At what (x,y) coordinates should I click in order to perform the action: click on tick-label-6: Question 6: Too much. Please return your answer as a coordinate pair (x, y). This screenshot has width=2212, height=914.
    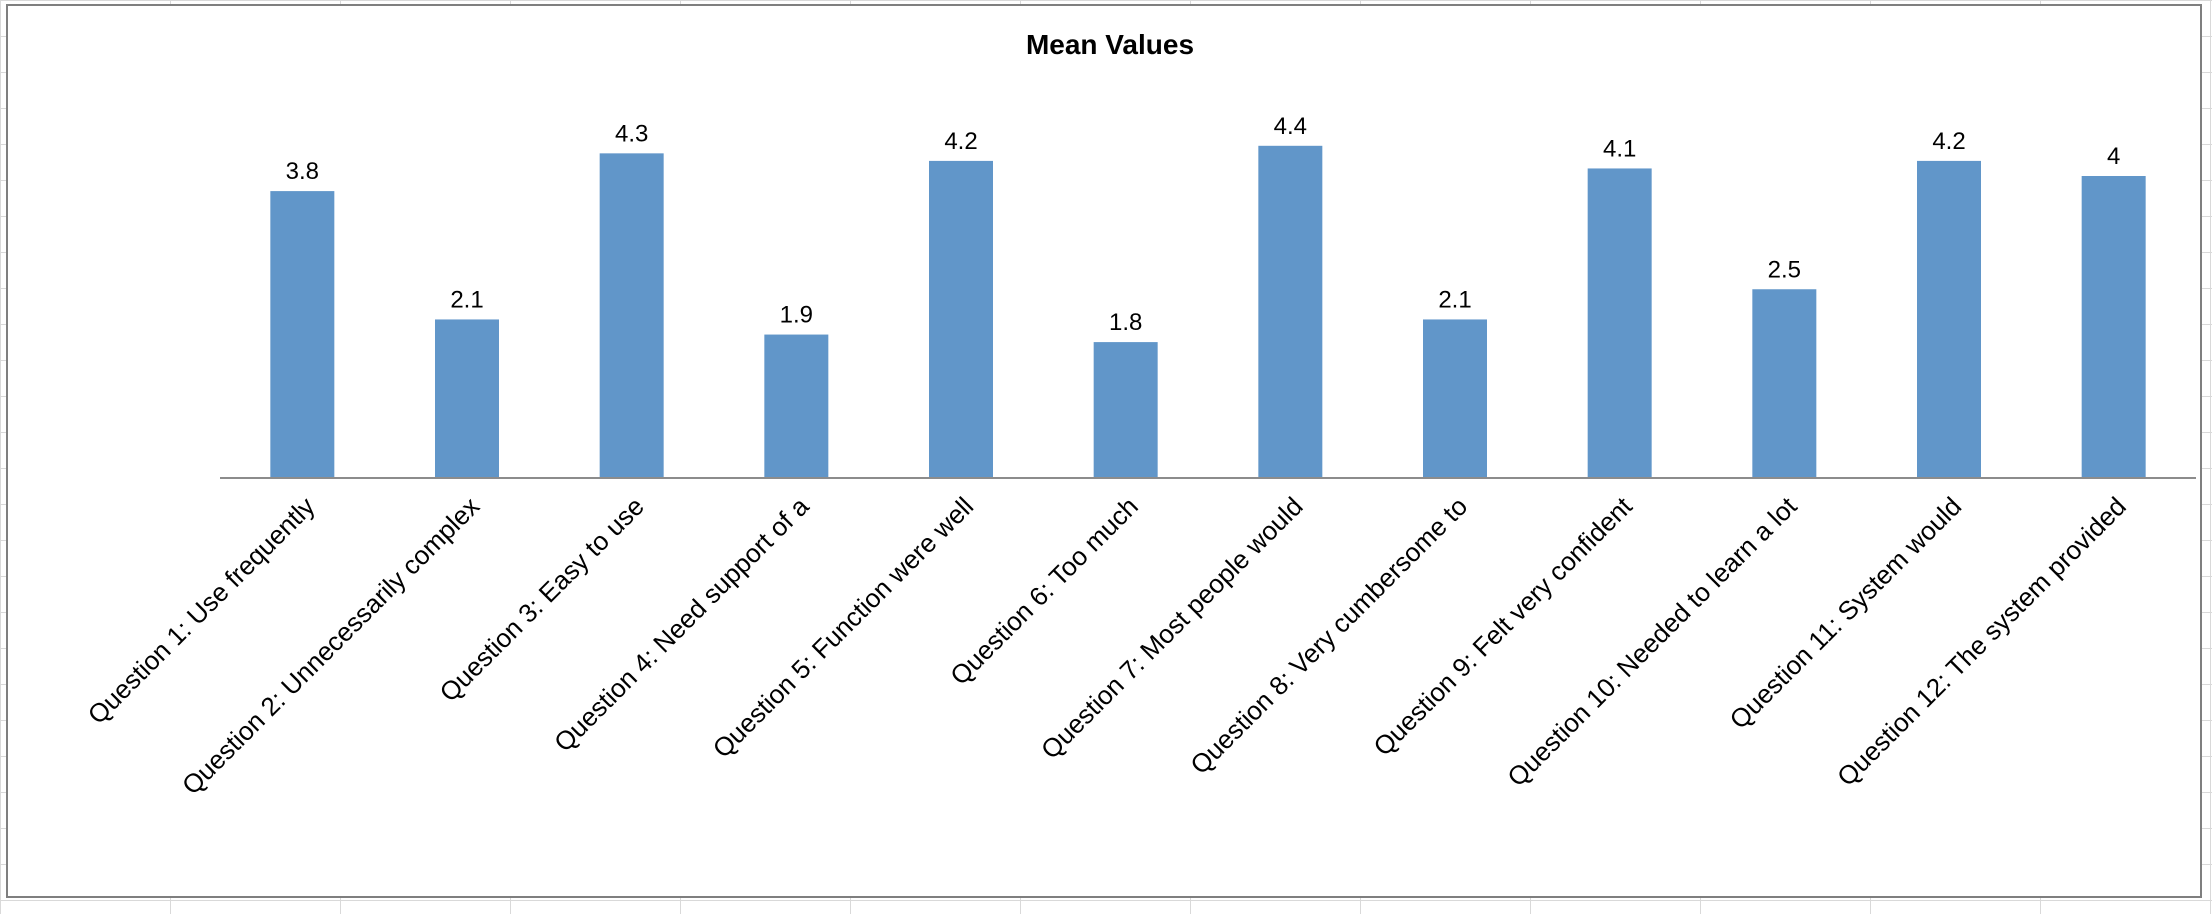
    Looking at the image, I should click on (1044, 591).